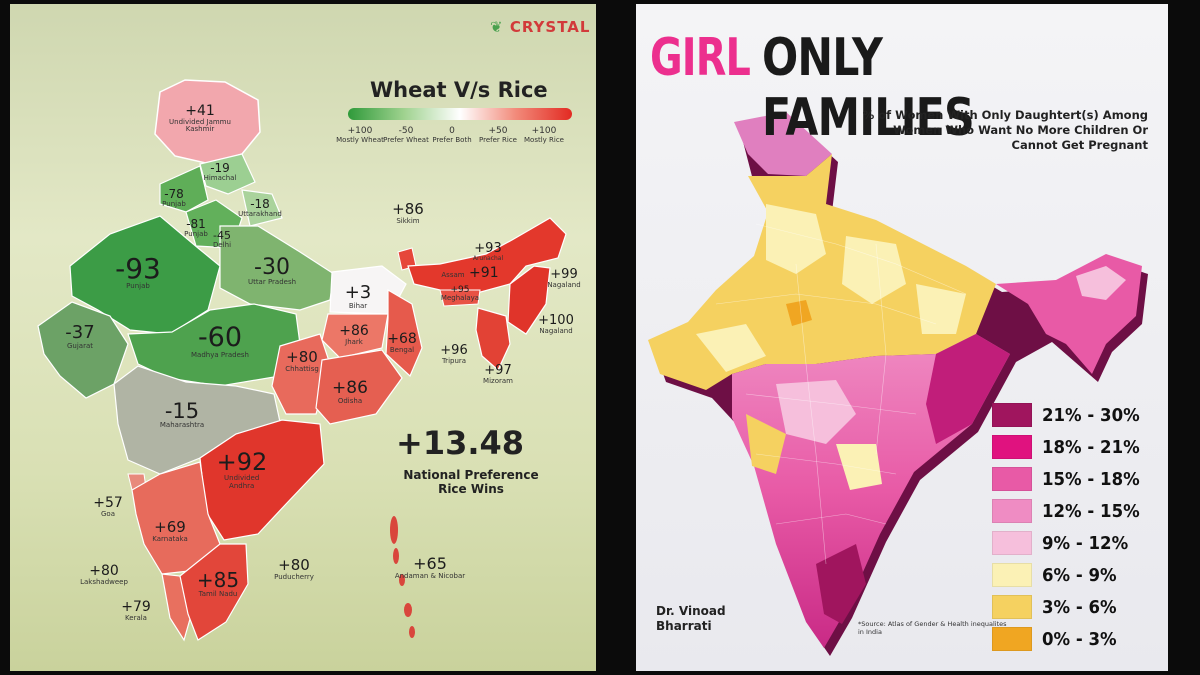 The image size is (1200, 675). What do you see at coordinates (360, 135) in the screenshot?
I see `scale-mostly-wheat: +100 Mostly Wheat` at bounding box center [360, 135].